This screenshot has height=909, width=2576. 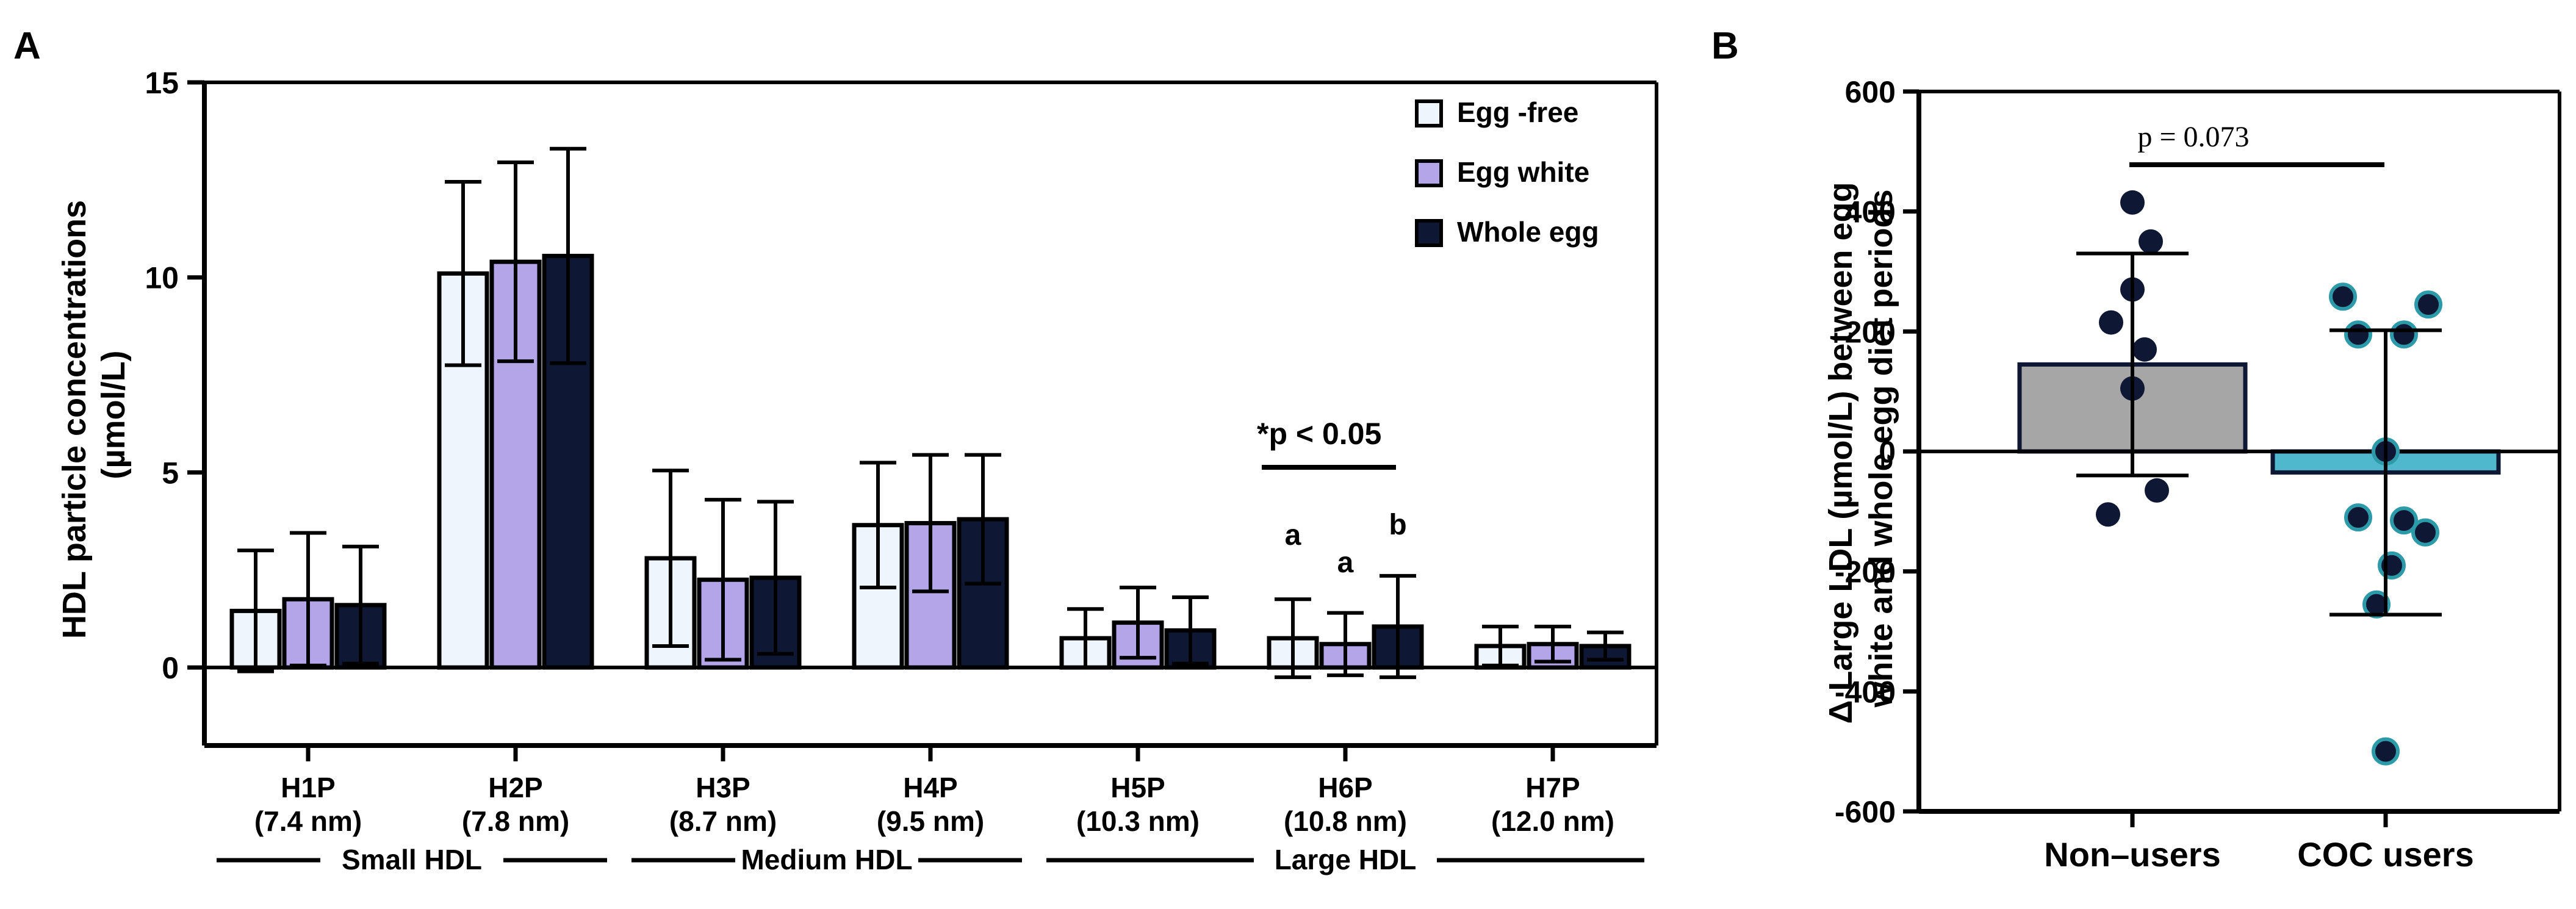 I want to click on panel-a-y-label: HDL particle concentrations (µmol/L), so click(x=94, y=415).